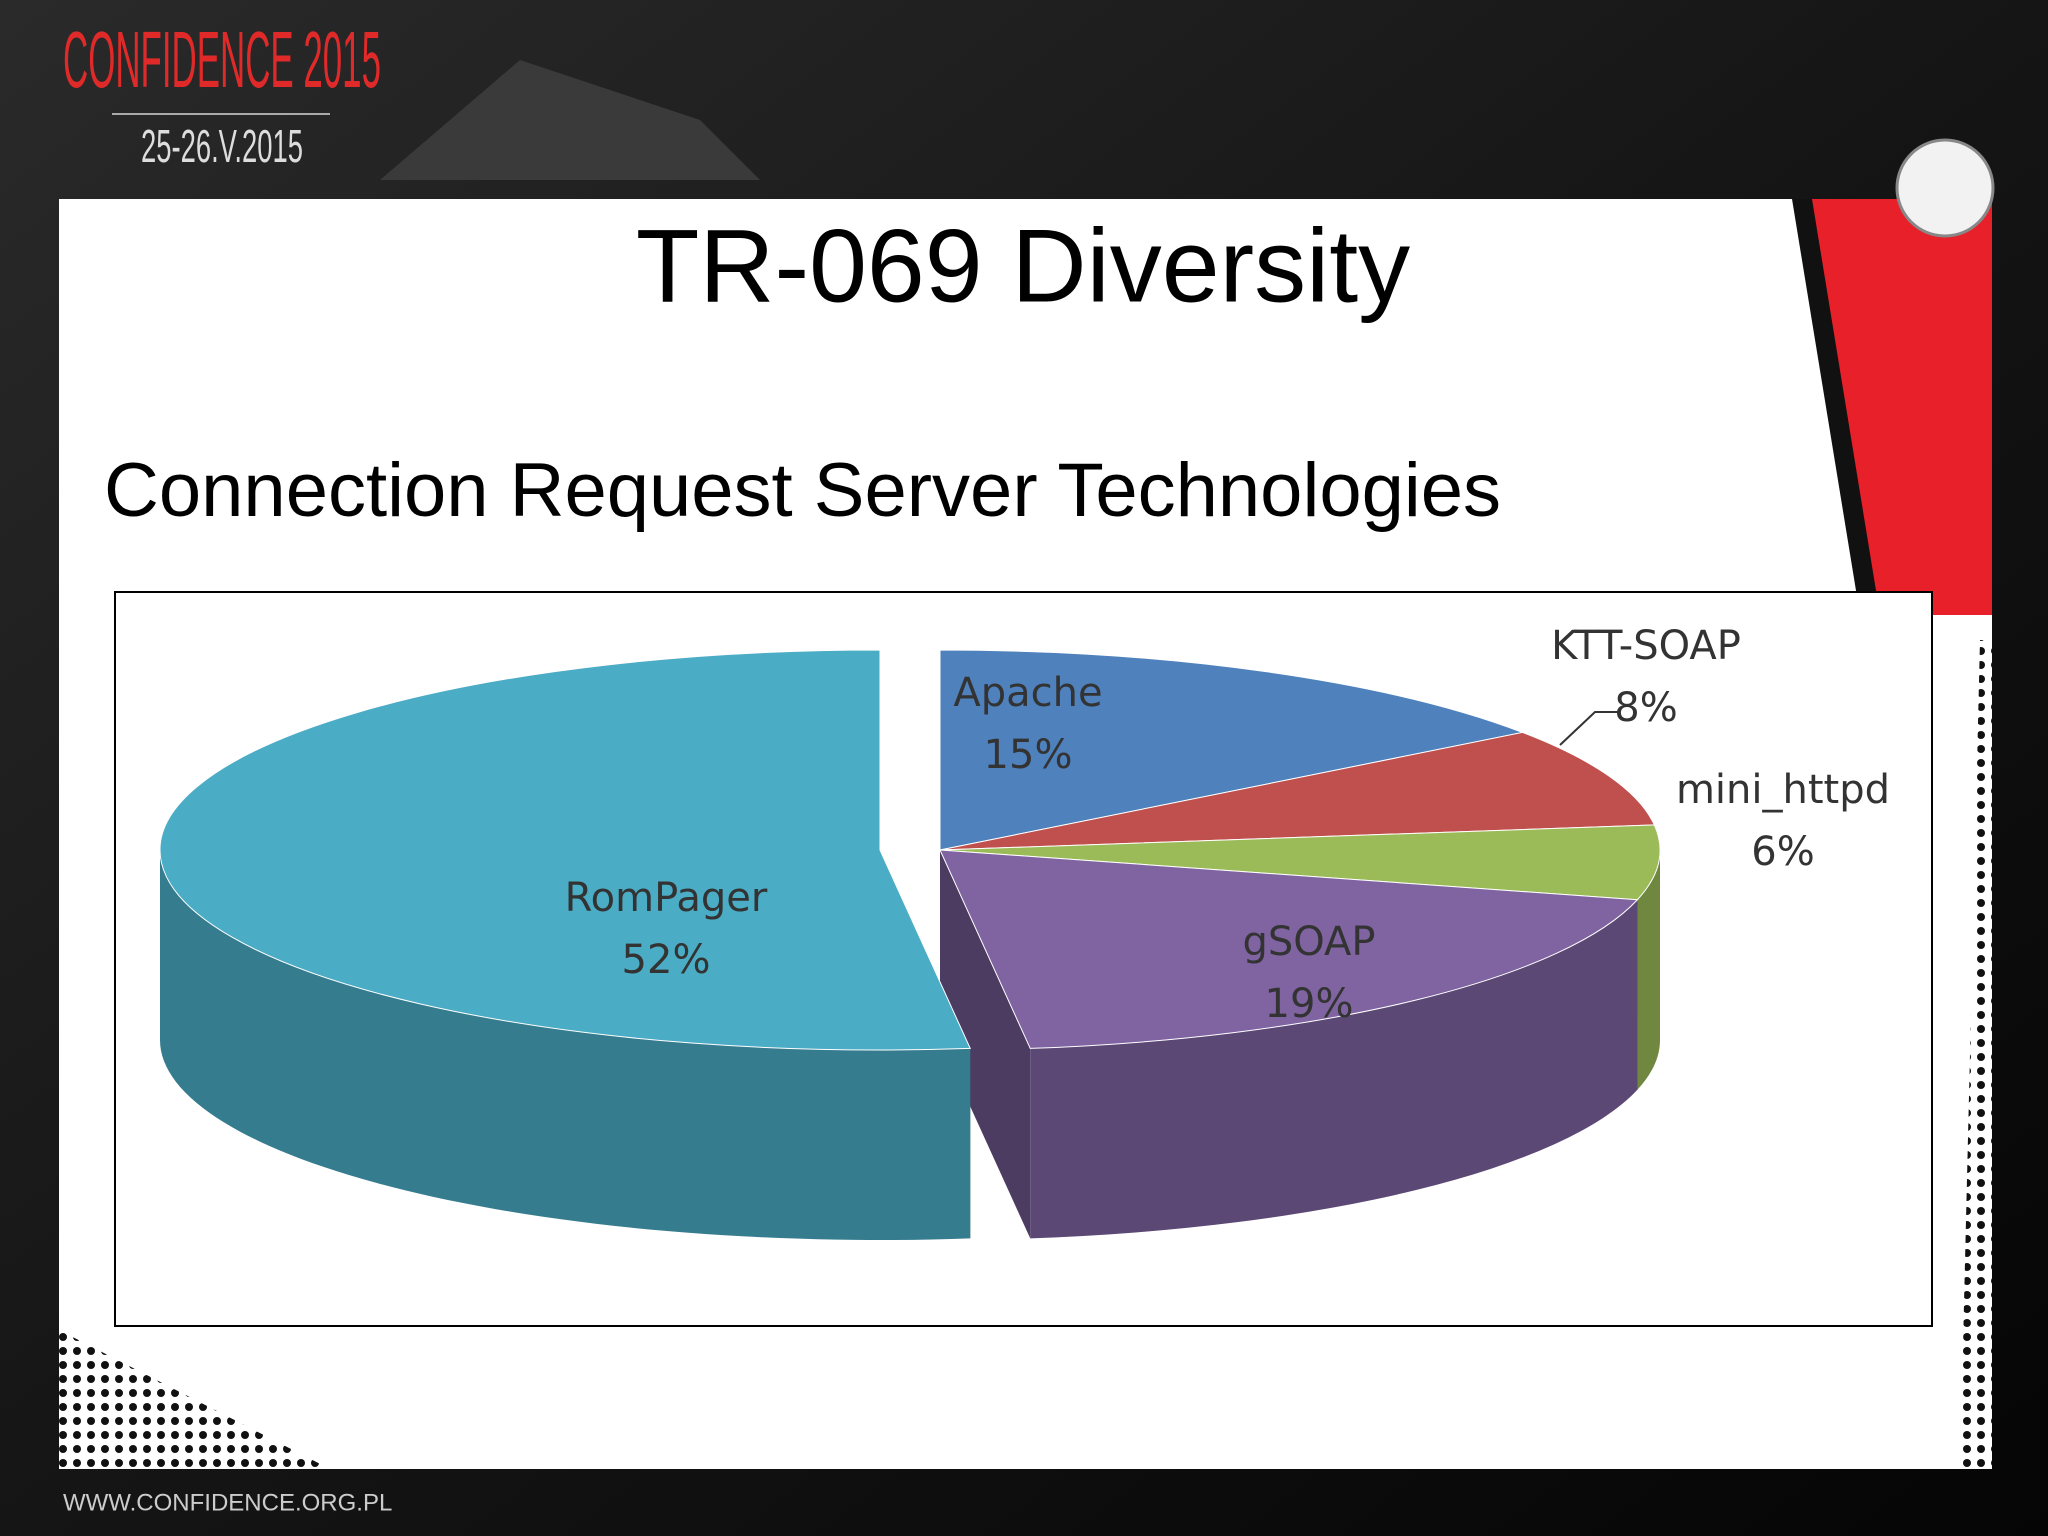 The width and height of the screenshot is (2048, 1536). I want to click on halftone-left, so click(194, 1399).